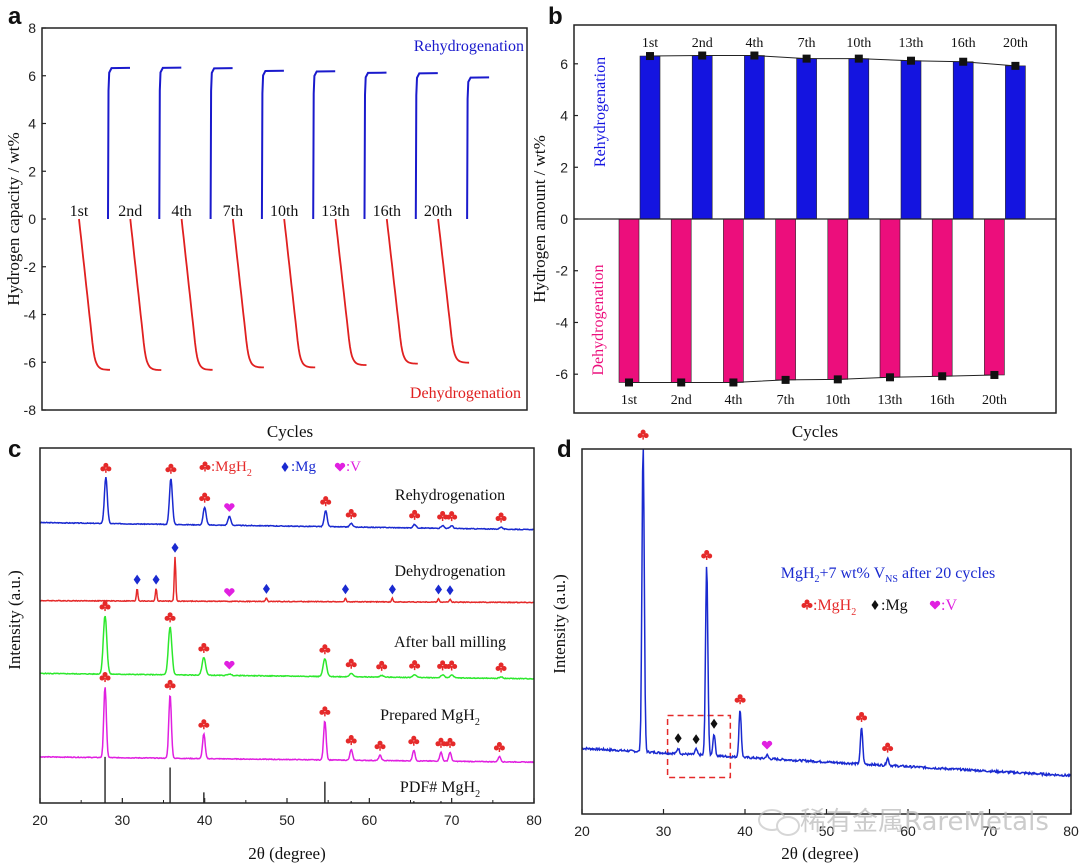 This screenshot has width=1080, height=868. I want to click on dehydrogenation-cycle-label: 16th, so click(942, 400).